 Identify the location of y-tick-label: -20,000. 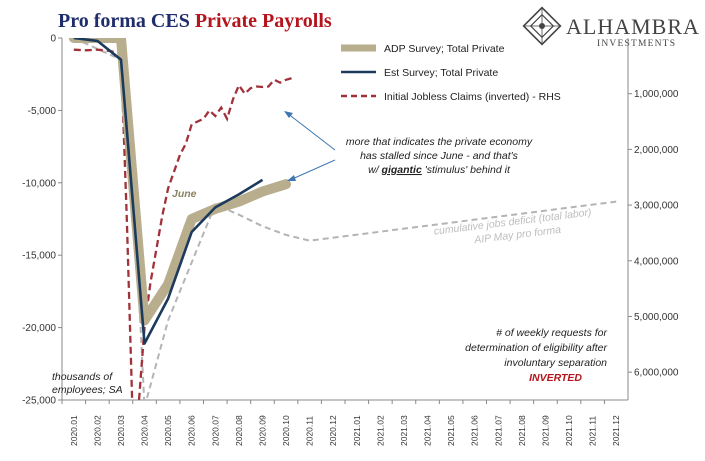
(39, 328).